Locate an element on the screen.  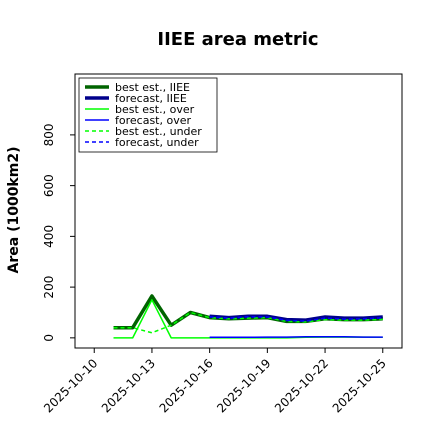
y-axis: 0 200 400 600 800 is located at coordinates (58, 232).